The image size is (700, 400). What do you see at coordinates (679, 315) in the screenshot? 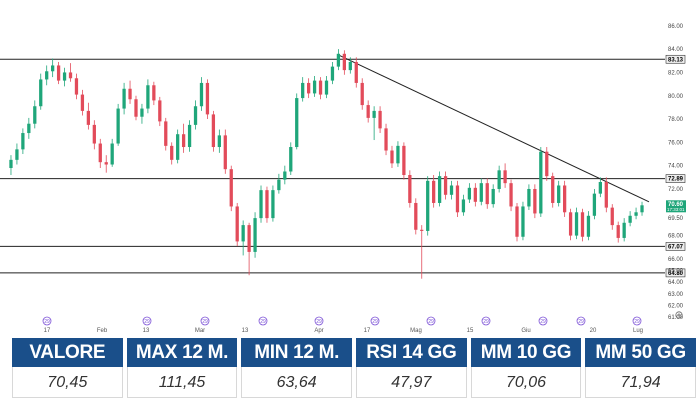
I see `zoom-icon` at bounding box center [679, 315].